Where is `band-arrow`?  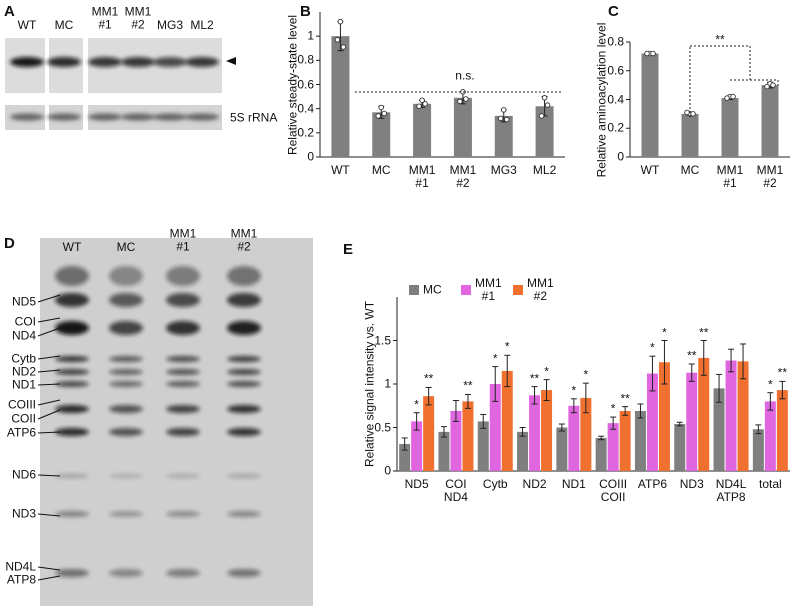
band-arrow is located at coordinates (231, 61).